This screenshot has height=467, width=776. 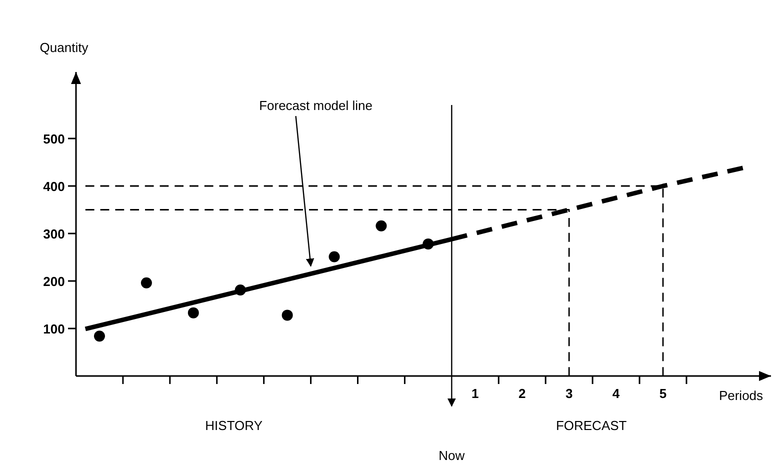 What do you see at coordinates (316, 106) in the screenshot?
I see `annotation: Forecast model line` at bounding box center [316, 106].